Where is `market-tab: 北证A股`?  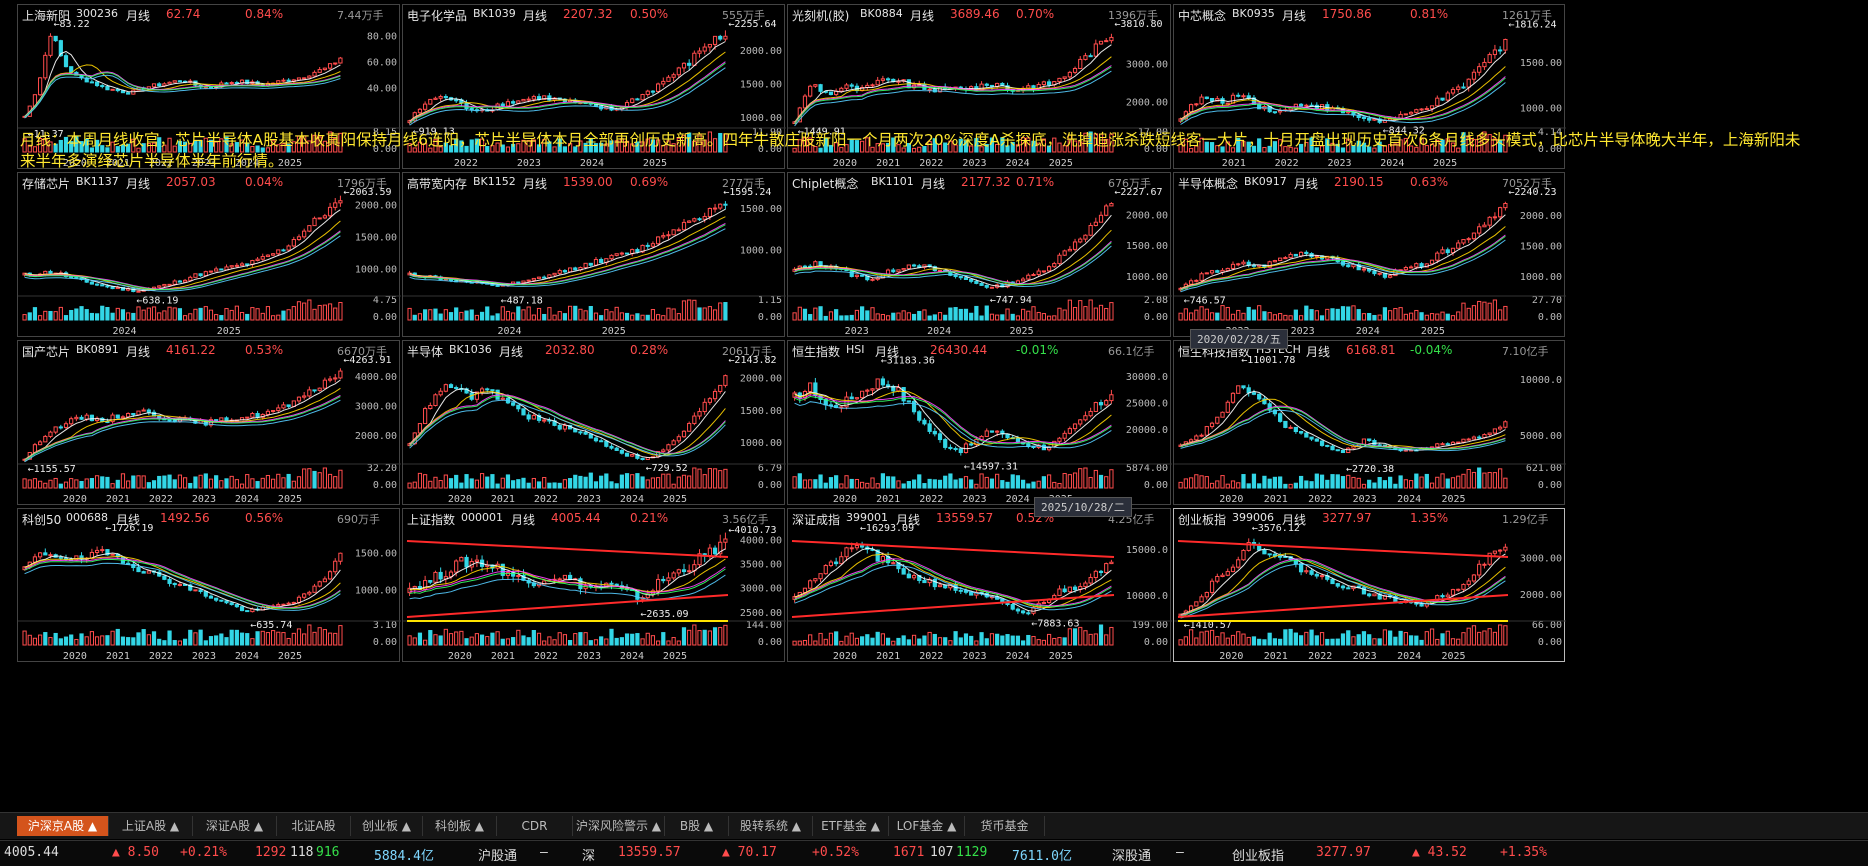 market-tab: 北证A股 is located at coordinates (314, 826).